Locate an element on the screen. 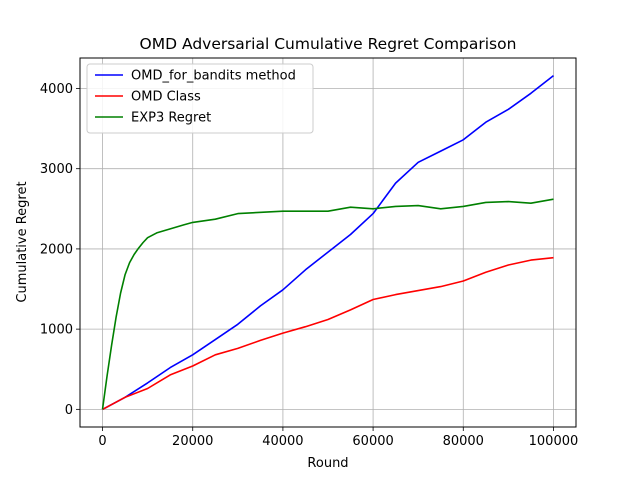 The width and height of the screenshot is (640, 480). legend-label: OMD Class is located at coordinates (166, 97).